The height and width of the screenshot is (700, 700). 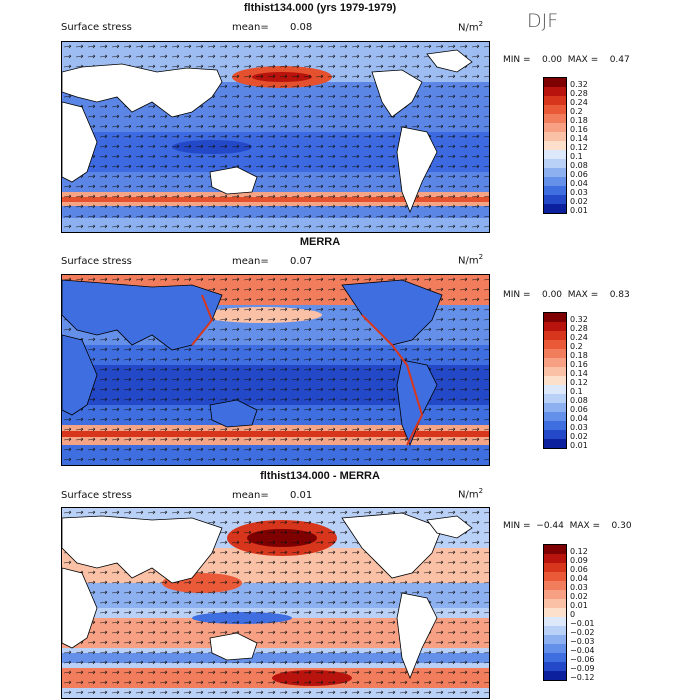 What do you see at coordinates (582, 623) in the screenshot?
I see `cbar-tick: −0.01` at bounding box center [582, 623].